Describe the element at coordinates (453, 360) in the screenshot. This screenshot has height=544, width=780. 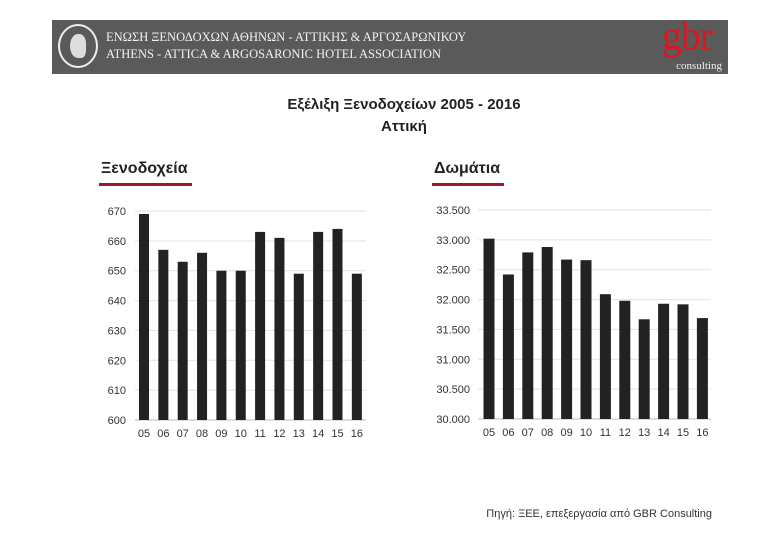
I see `y-tick-label: 31.000` at that location.